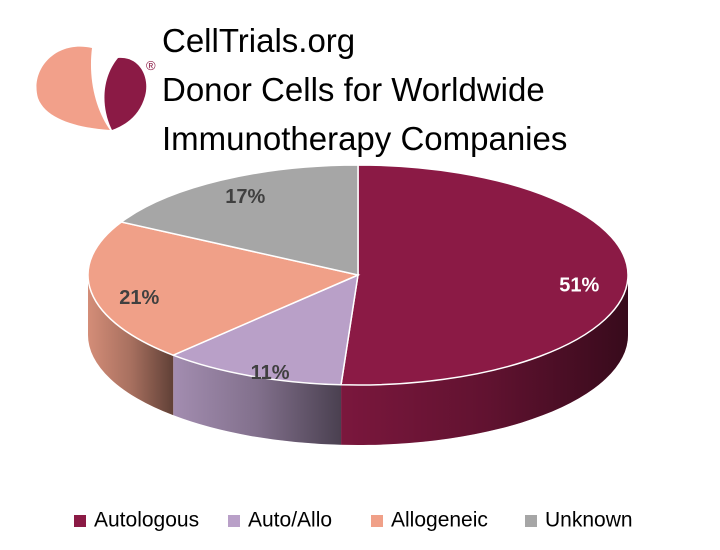 The width and height of the screenshot is (720, 550). What do you see at coordinates (364, 138) in the screenshot?
I see `chart-title: Immunotherapy Companies` at bounding box center [364, 138].